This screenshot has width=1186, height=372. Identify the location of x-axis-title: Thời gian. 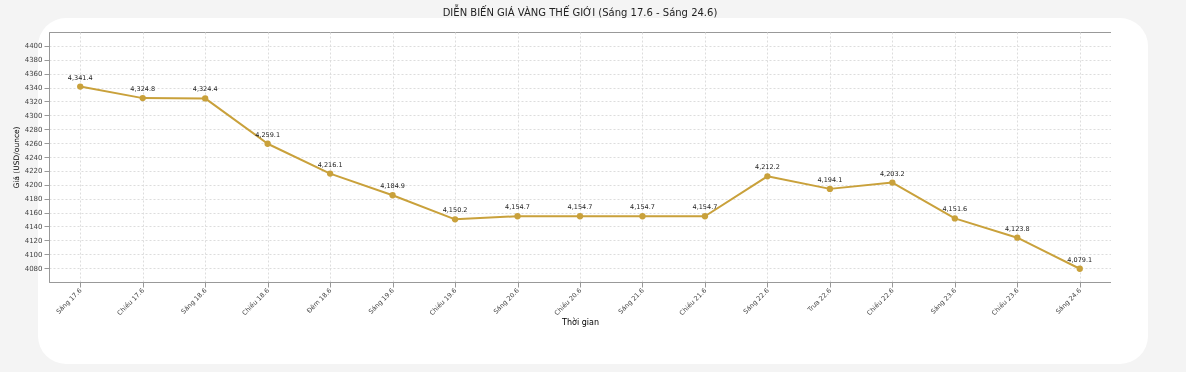
(580, 321).